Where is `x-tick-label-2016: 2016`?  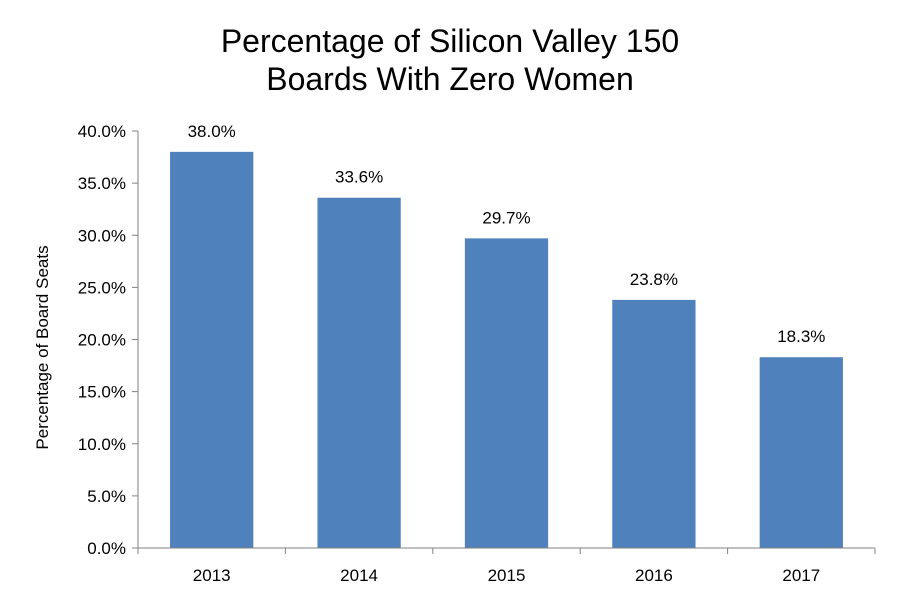 x-tick-label-2016: 2016 is located at coordinates (654, 575).